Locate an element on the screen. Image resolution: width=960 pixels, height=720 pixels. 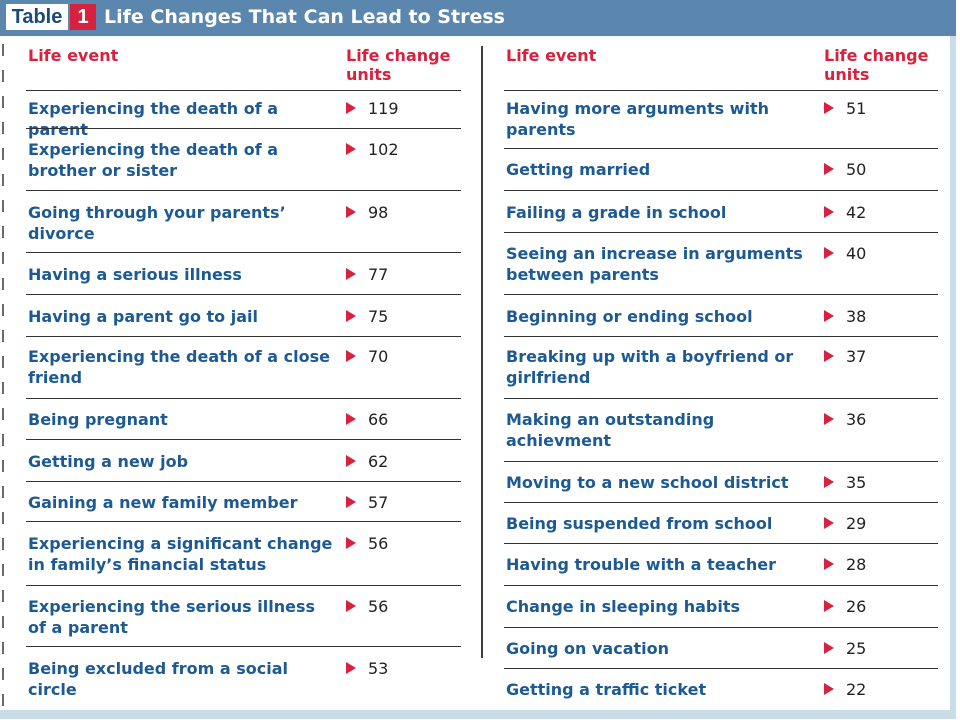
table-row-units: 36 is located at coordinates (856, 419).